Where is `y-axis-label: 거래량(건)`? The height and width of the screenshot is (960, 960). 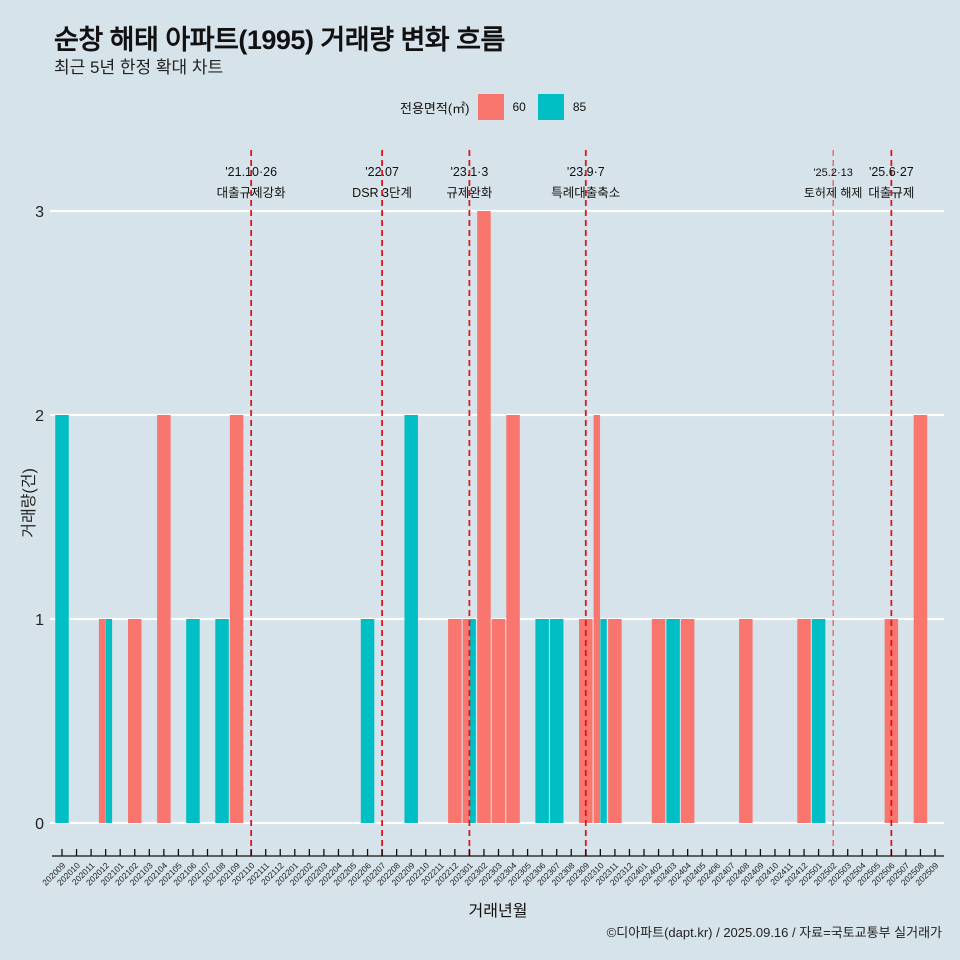
y-axis-label: 거래량(건) is located at coordinates (29, 503).